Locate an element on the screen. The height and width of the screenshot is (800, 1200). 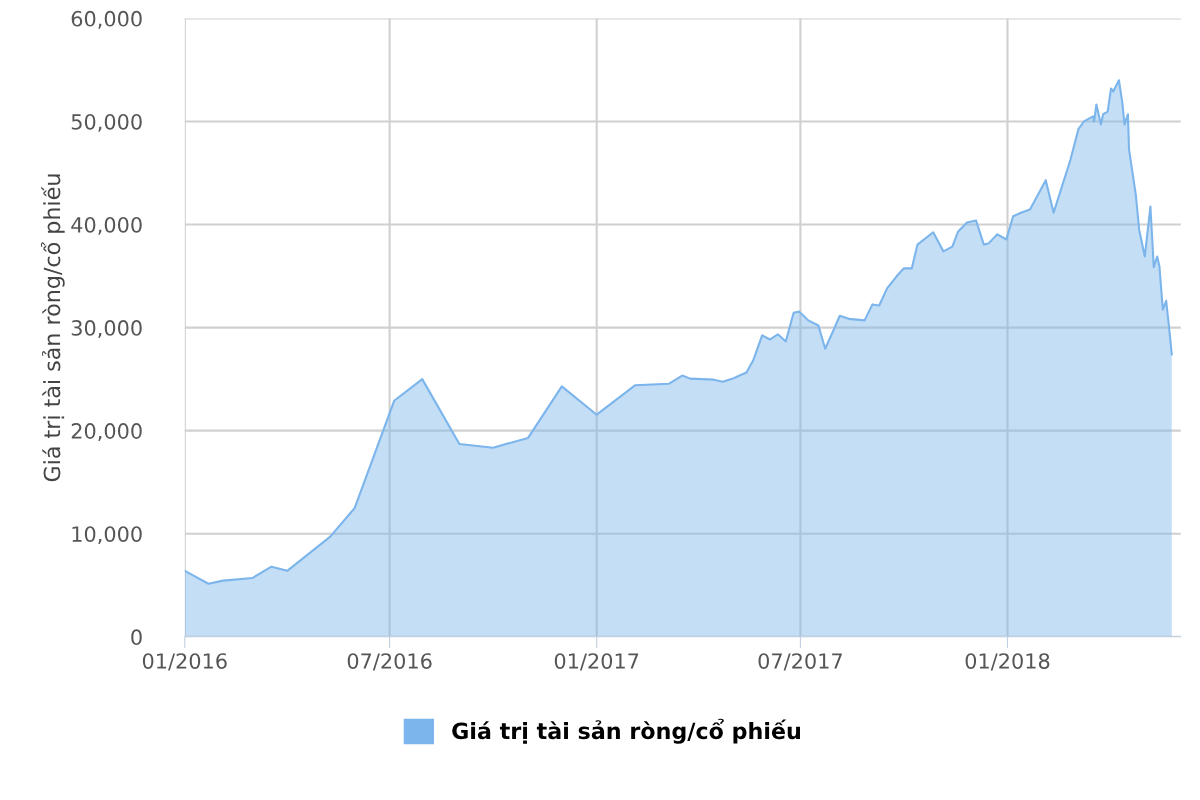
legend-label: Giá trị tài sản ròng/cổ phiếu is located at coordinates (626, 731).